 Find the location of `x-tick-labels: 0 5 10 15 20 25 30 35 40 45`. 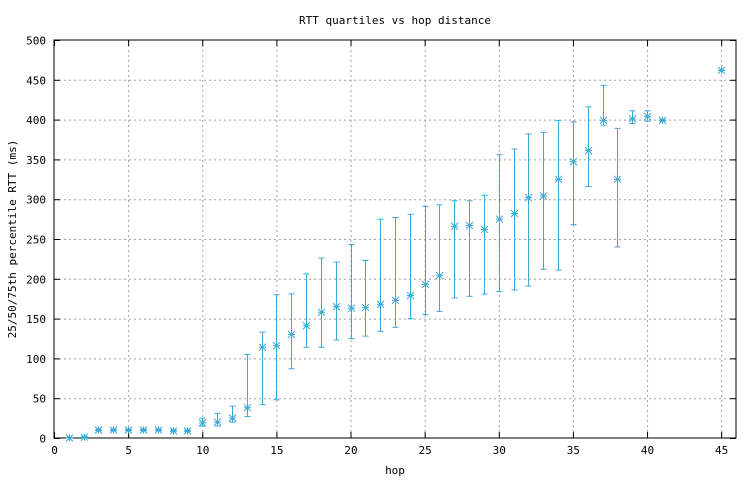

x-tick-labels: 0 5 10 15 20 25 30 35 40 45 is located at coordinates (389, 450).